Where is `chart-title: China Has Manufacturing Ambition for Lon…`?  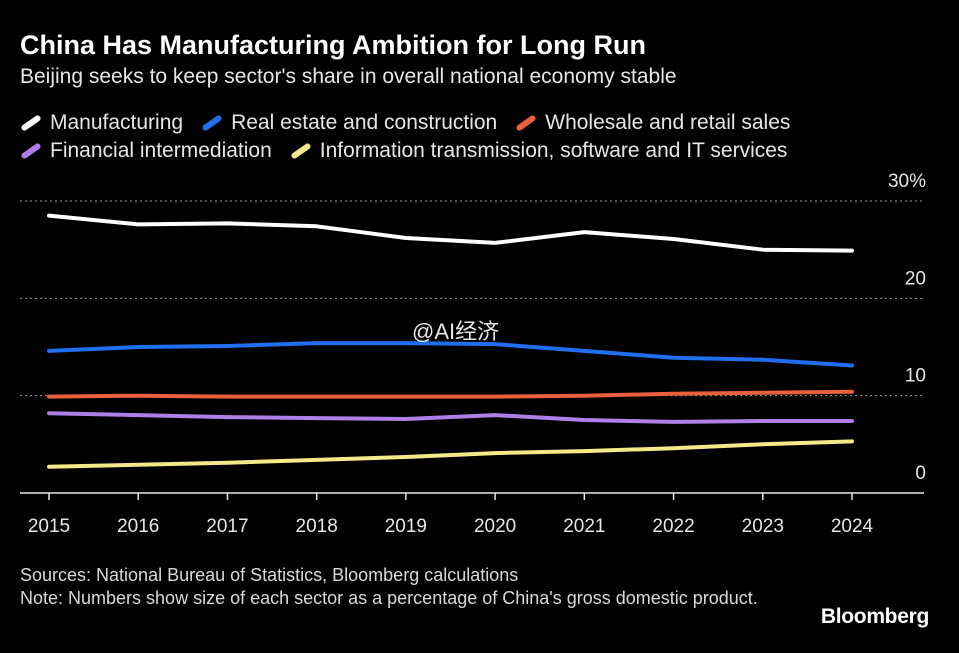 chart-title: China Has Manufacturing Ambition for Lon… is located at coordinates (333, 45).